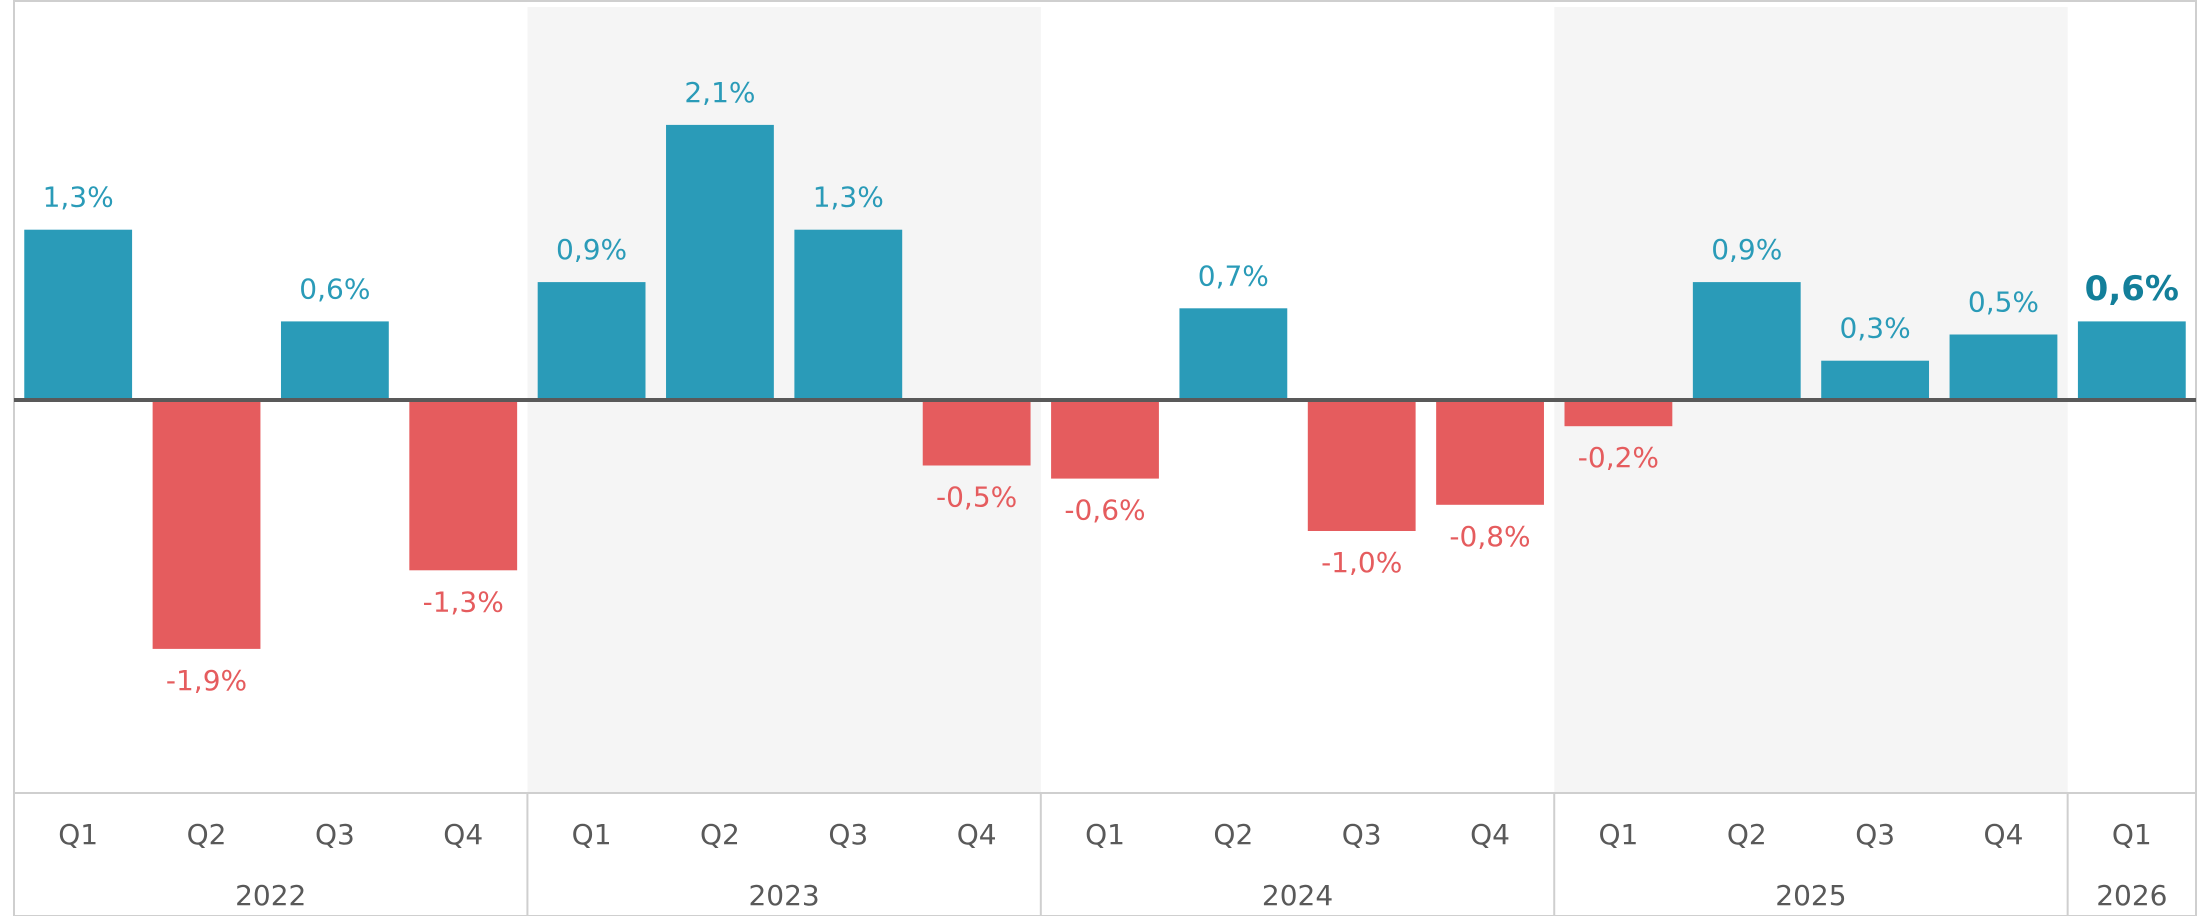  I want to click on group-label: 2025, so click(1810, 895).